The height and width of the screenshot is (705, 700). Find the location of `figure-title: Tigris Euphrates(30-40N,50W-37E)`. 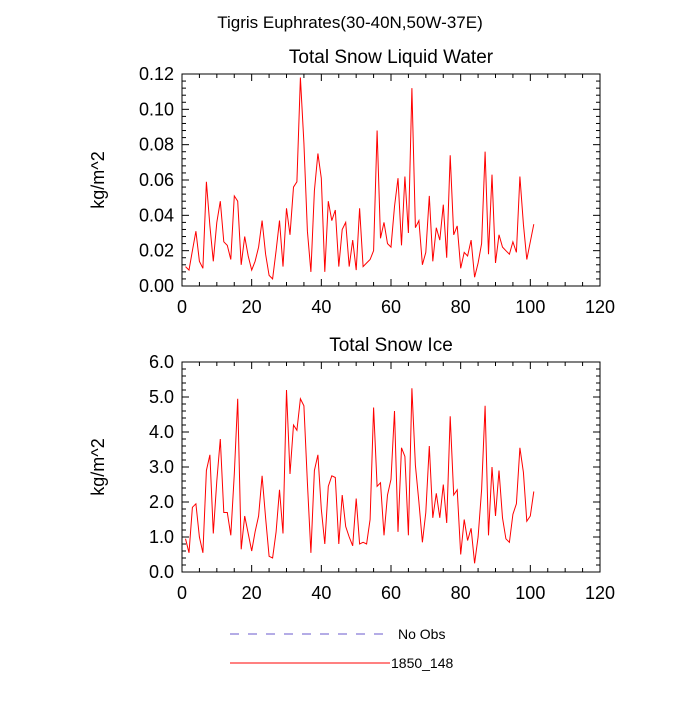

figure-title: Tigris Euphrates(30-40N,50W-37E) is located at coordinates (350, 22).